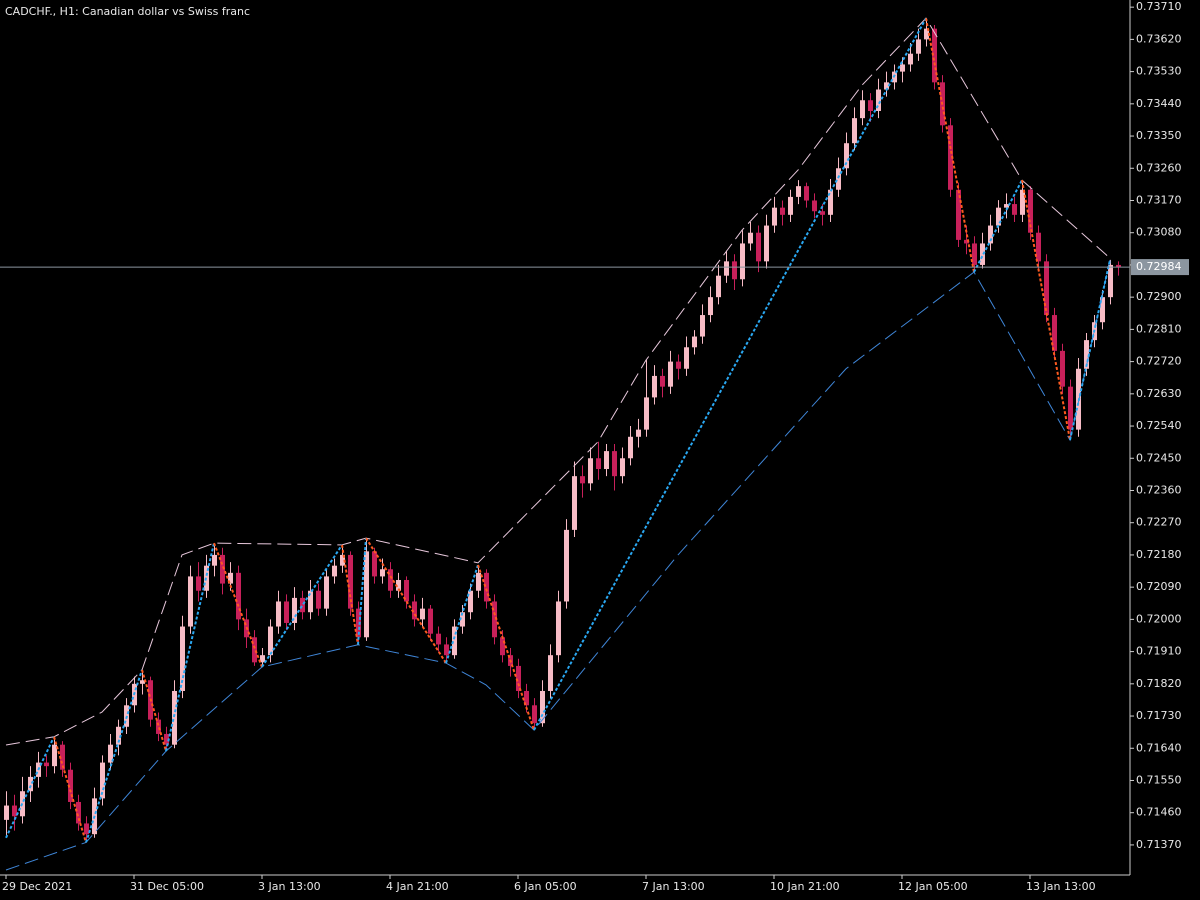 The height and width of the screenshot is (900, 1200). I want to click on y-tick-label: 0.73170, so click(1159, 199).